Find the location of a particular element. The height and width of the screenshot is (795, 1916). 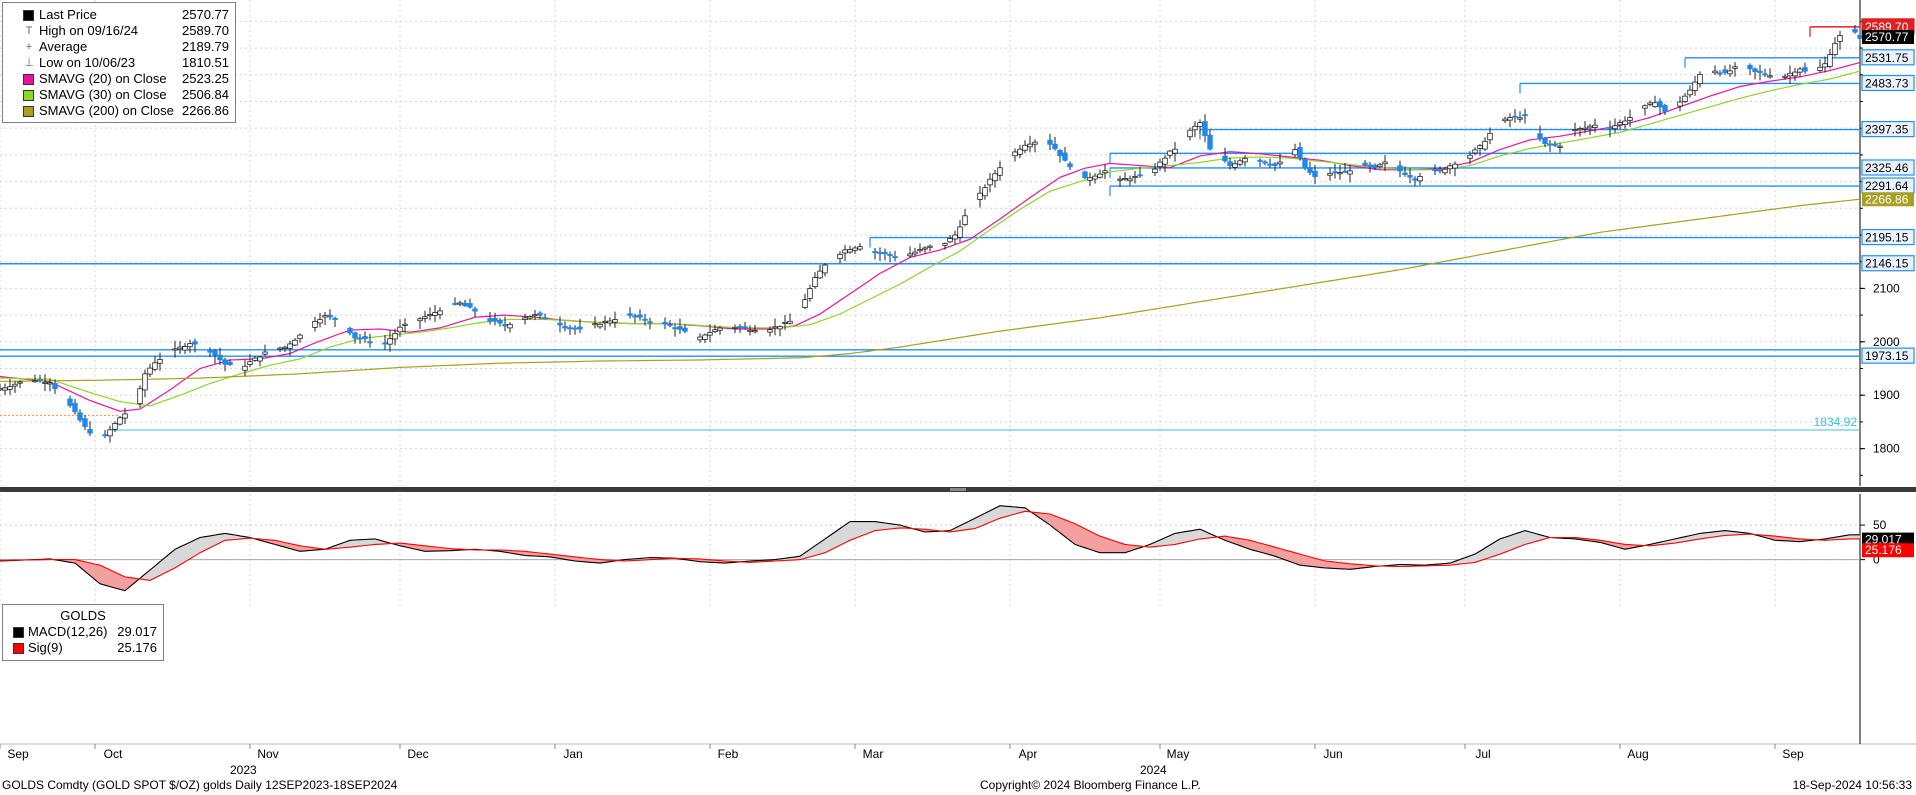

price-tick-label: 2000 is located at coordinates (1886, 342).